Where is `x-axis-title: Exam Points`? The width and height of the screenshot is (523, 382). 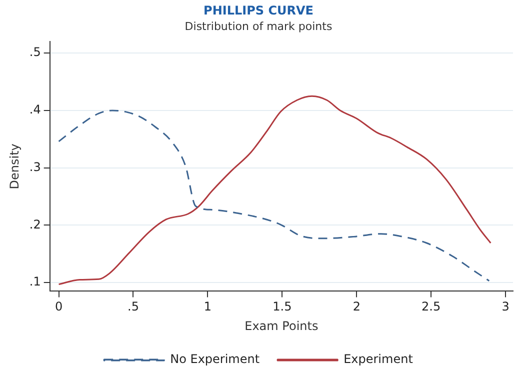 x-axis-title: Exam Points is located at coordinates (281, 325).